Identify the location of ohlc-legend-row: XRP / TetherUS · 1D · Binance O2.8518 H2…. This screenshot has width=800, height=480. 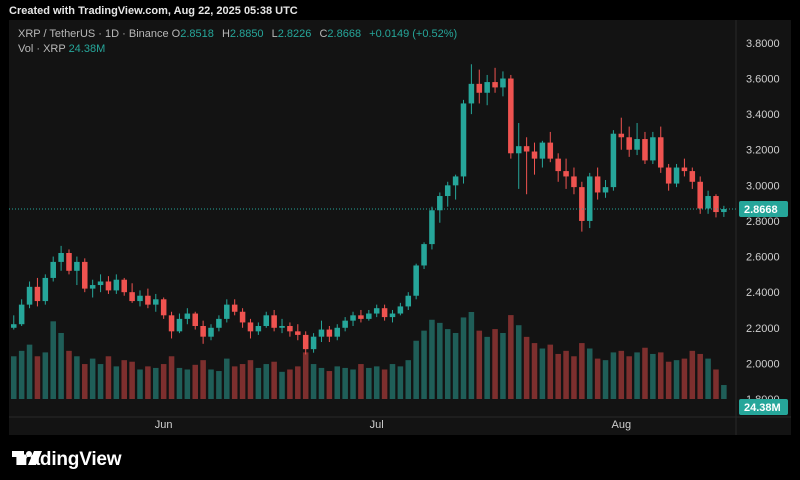
(239, 34).